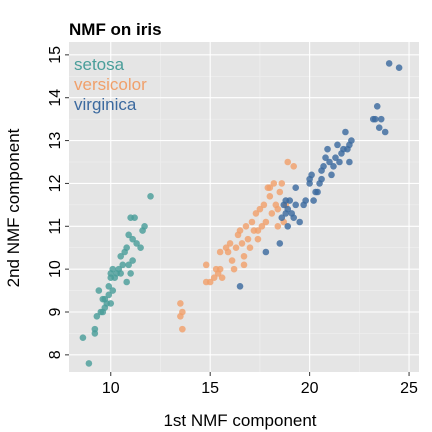  What do you see at coordinates (110, 84) in the screenshot?
I see `legend: setosa versicolor virginica` at bounding box center [110, 84].